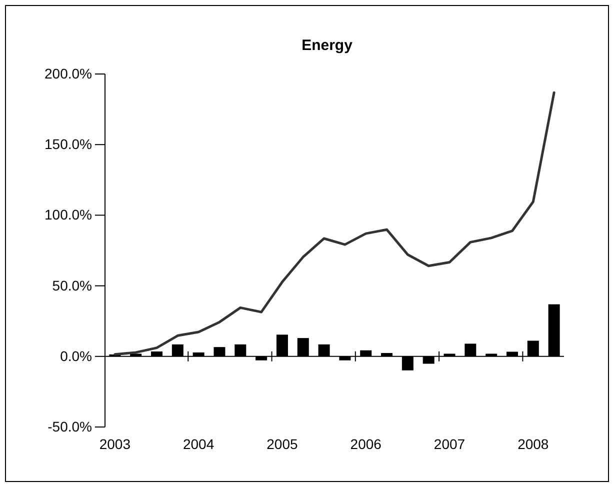 Image resolution: width=614 pixels, height=487 pixels. Describe the element at coordinates (68, 144) in the screenshot. I see `y-tick-label: 150.0%` at that location.